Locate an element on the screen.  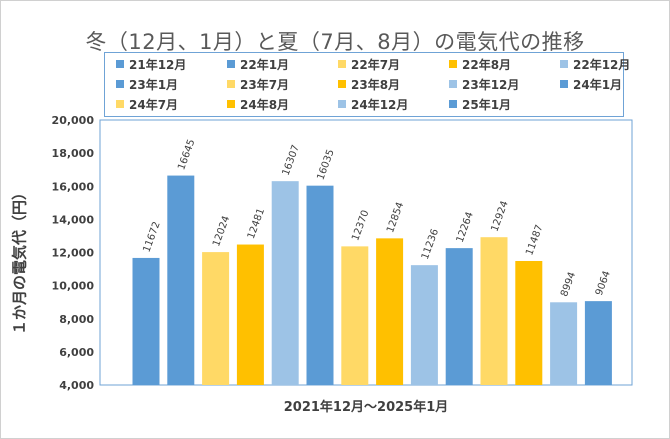
data-label: 11236 is located at coordinates (430, 245).